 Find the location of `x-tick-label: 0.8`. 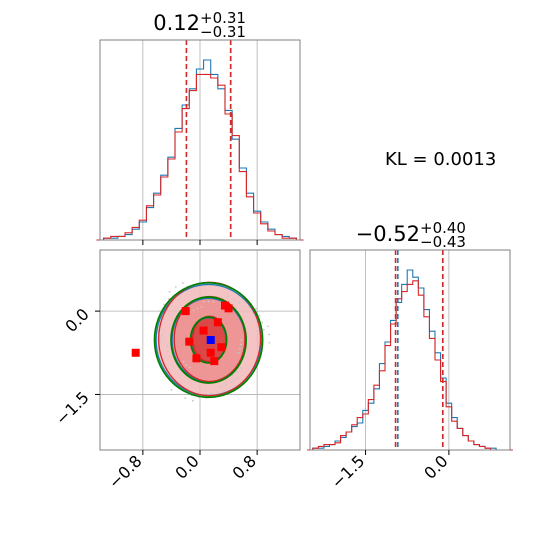

x-tick-label: 0.8 is located at coordinates (244, 466).